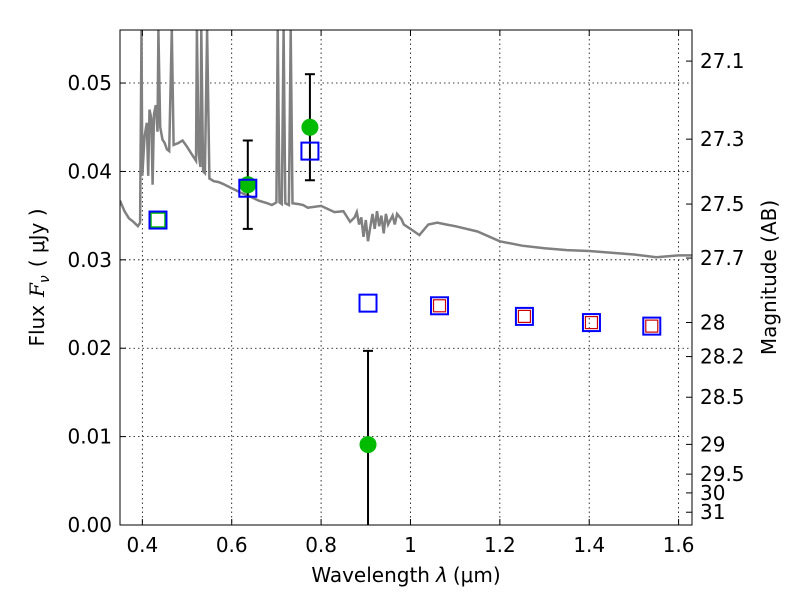  Describe the element at coordinates (89, 525) in the screenshot. I see `y-tick-label: 0.00` at that location.